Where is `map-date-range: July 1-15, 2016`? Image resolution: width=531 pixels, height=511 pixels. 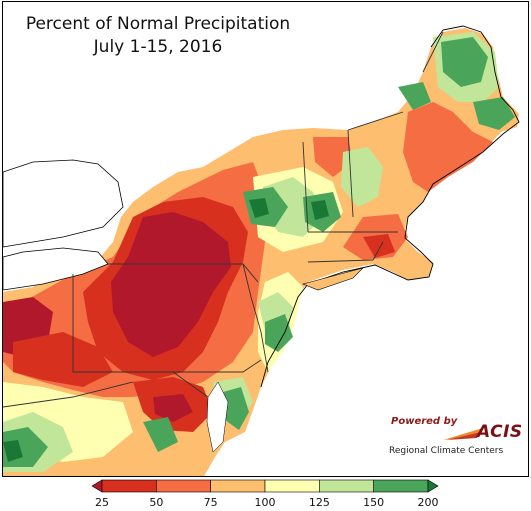
map-date-range: July 1-15, 2016 is located at coordinates (158, 47).